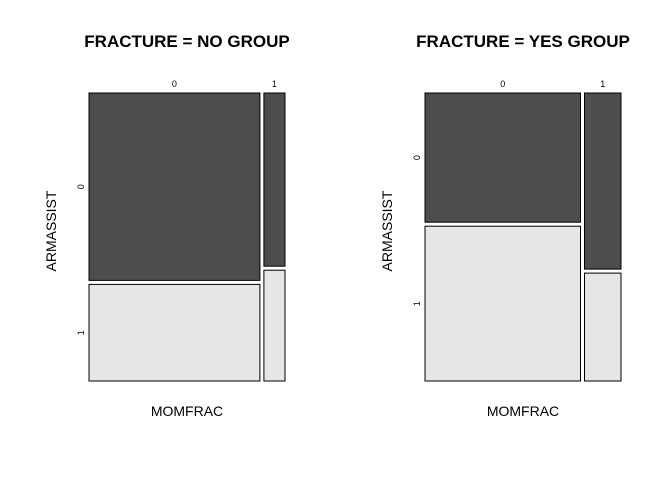  Describe the element at coordinates (523, 41) in the screenshot. I see `panel-title: FRACTURE = YES GROUP` at that location.